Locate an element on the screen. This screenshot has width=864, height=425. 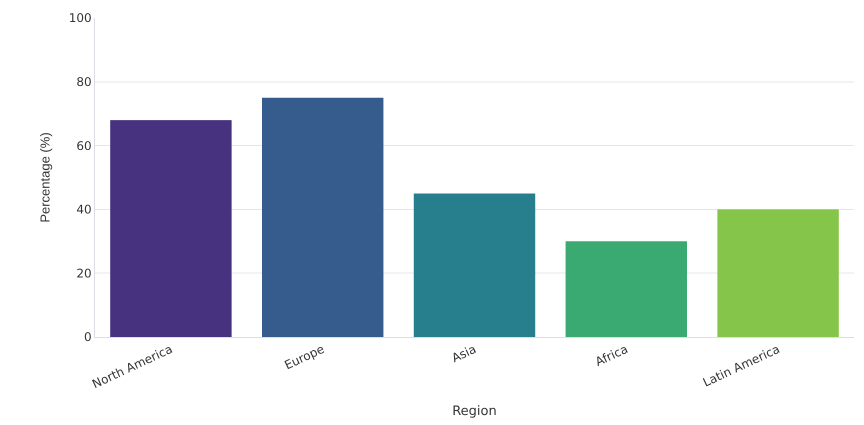
y-tick-label: 40 is located at coordinates (84, 209).